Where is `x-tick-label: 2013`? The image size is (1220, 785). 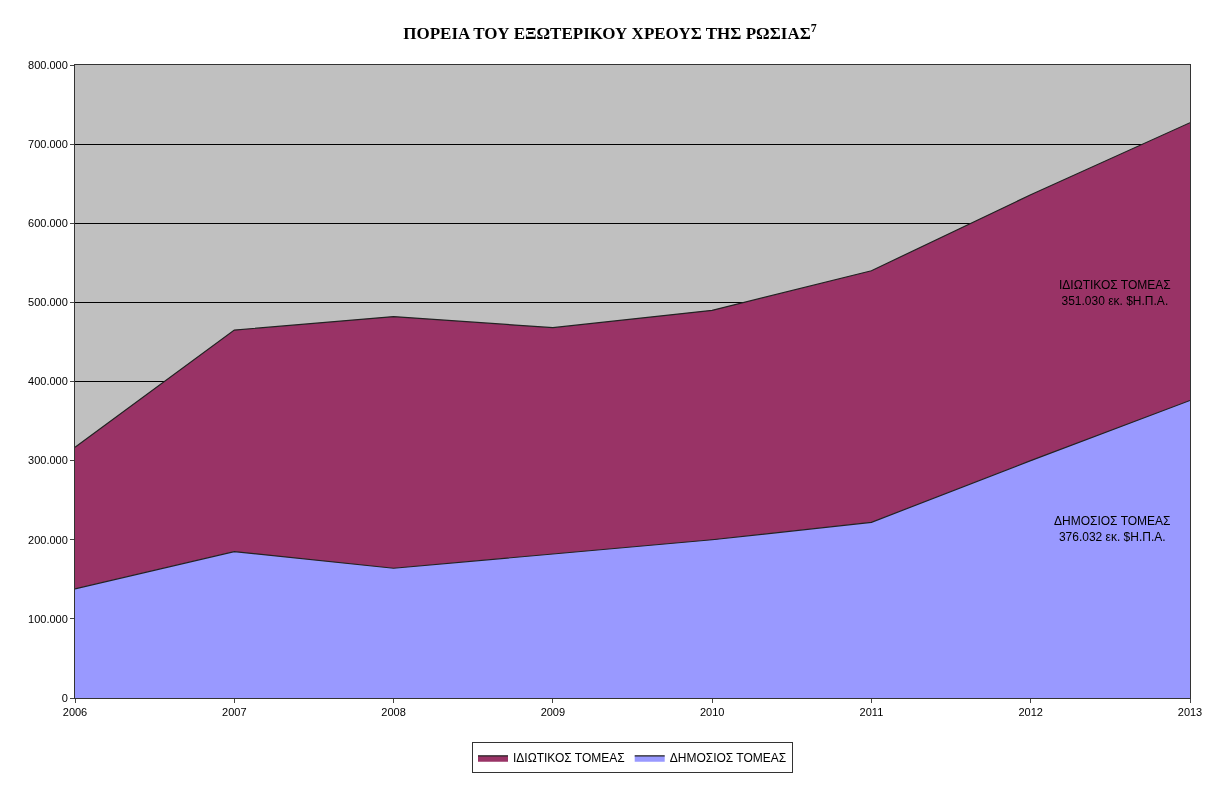
x-tick-label: 2013 is located at coordinates (1190, 712).